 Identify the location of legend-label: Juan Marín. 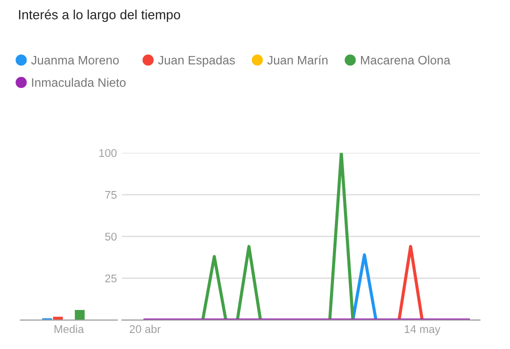
(297, 59).